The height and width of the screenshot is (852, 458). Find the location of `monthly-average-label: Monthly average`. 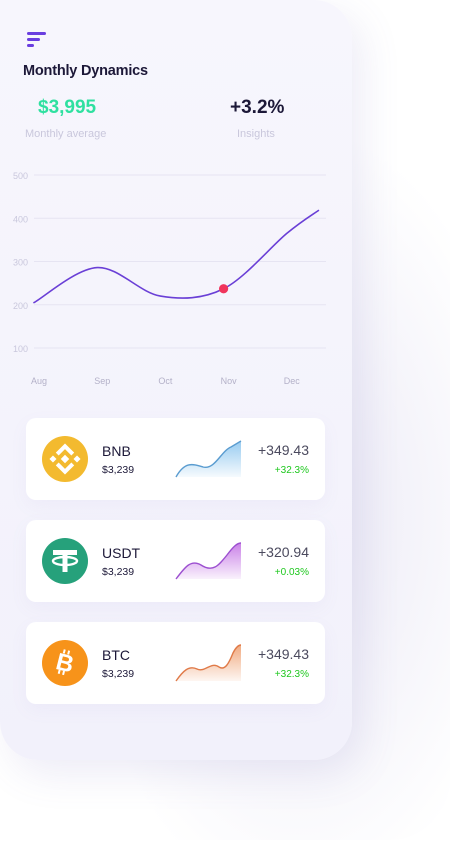

monthly-average-label: Monthly average is located at coordinates (65, 134).